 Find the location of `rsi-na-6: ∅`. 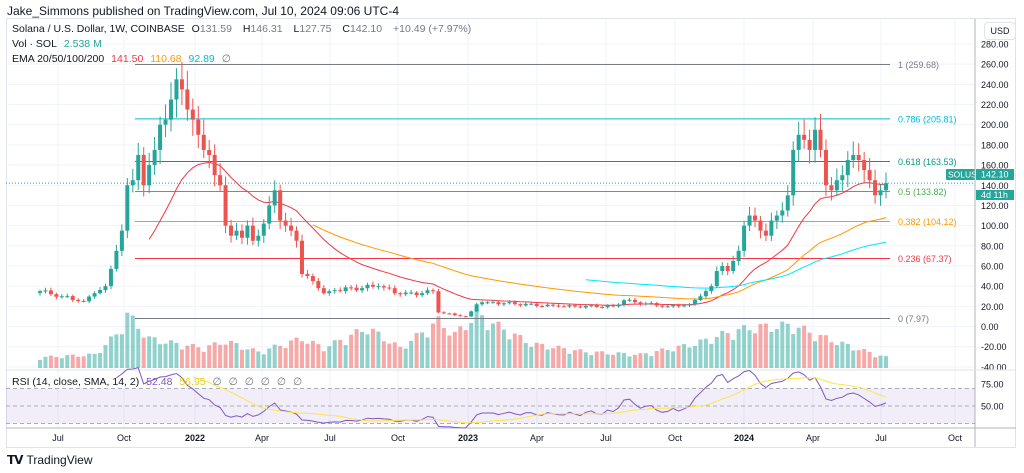

rsi-na-6: ∅ is located at coordinates (297, 382).